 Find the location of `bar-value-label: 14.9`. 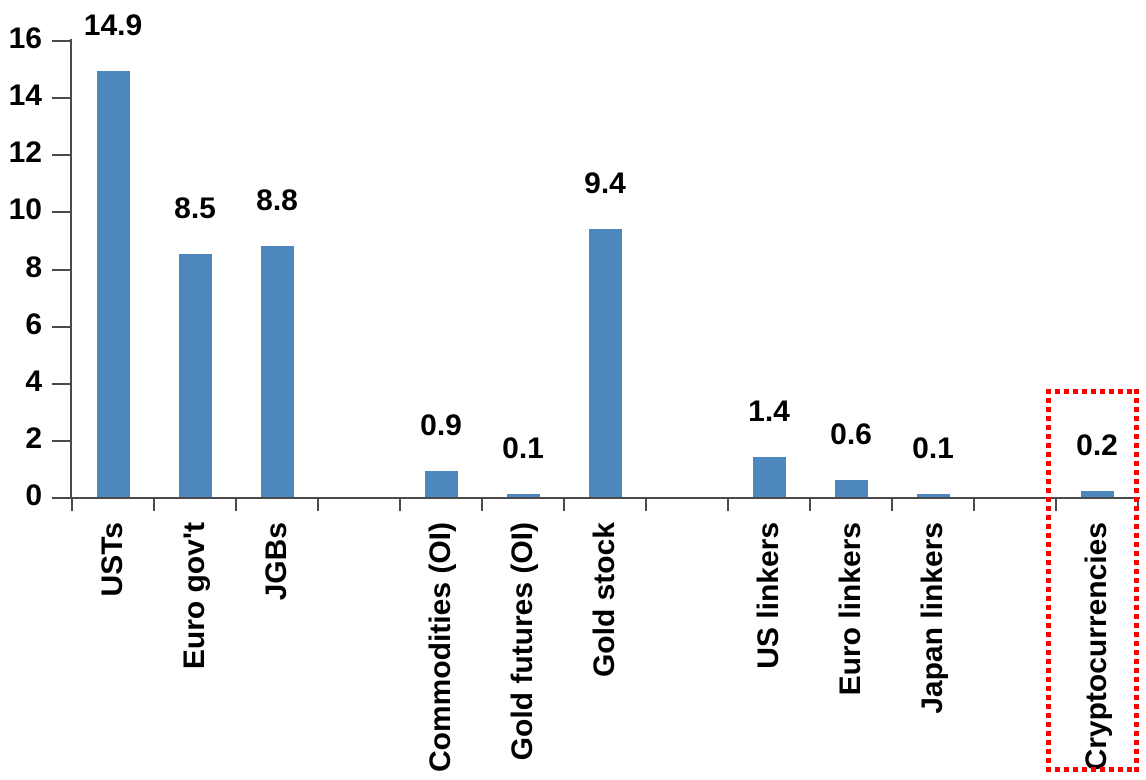

bar-value-label: 14.9 is located at coordinates (113, 26).